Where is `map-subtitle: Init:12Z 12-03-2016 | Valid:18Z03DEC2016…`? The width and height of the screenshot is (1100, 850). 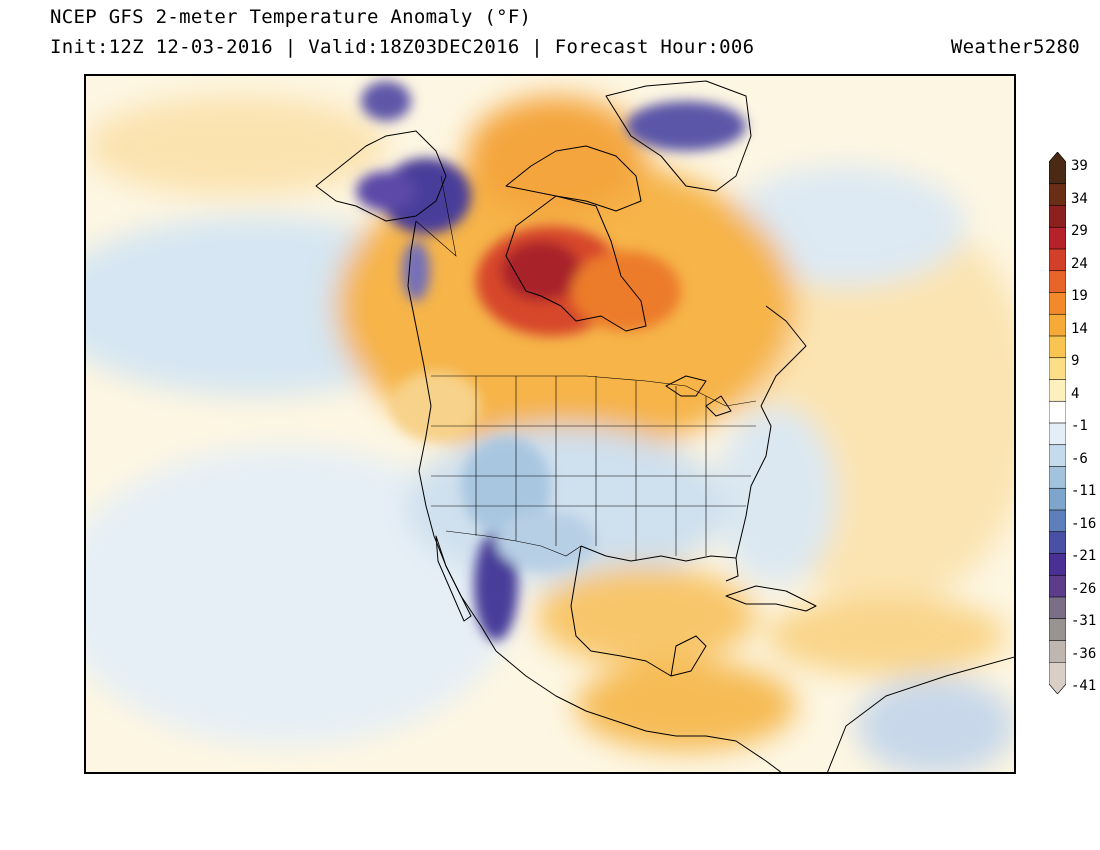
map-subtitle: Init:12Z 12-03-2016 | Valid:18Z03DEC2016… is located at coordinates (402, 47).